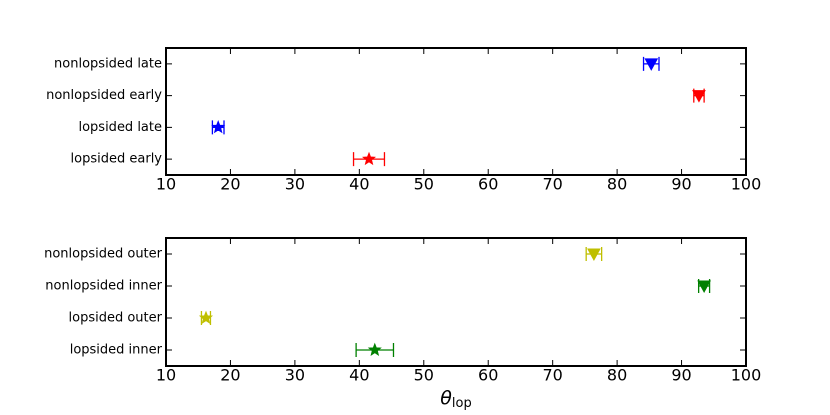  Describe the element at coordinates (104, 95) in the screenshot. I see `y-tick-label: nonlopsided early` at that location.